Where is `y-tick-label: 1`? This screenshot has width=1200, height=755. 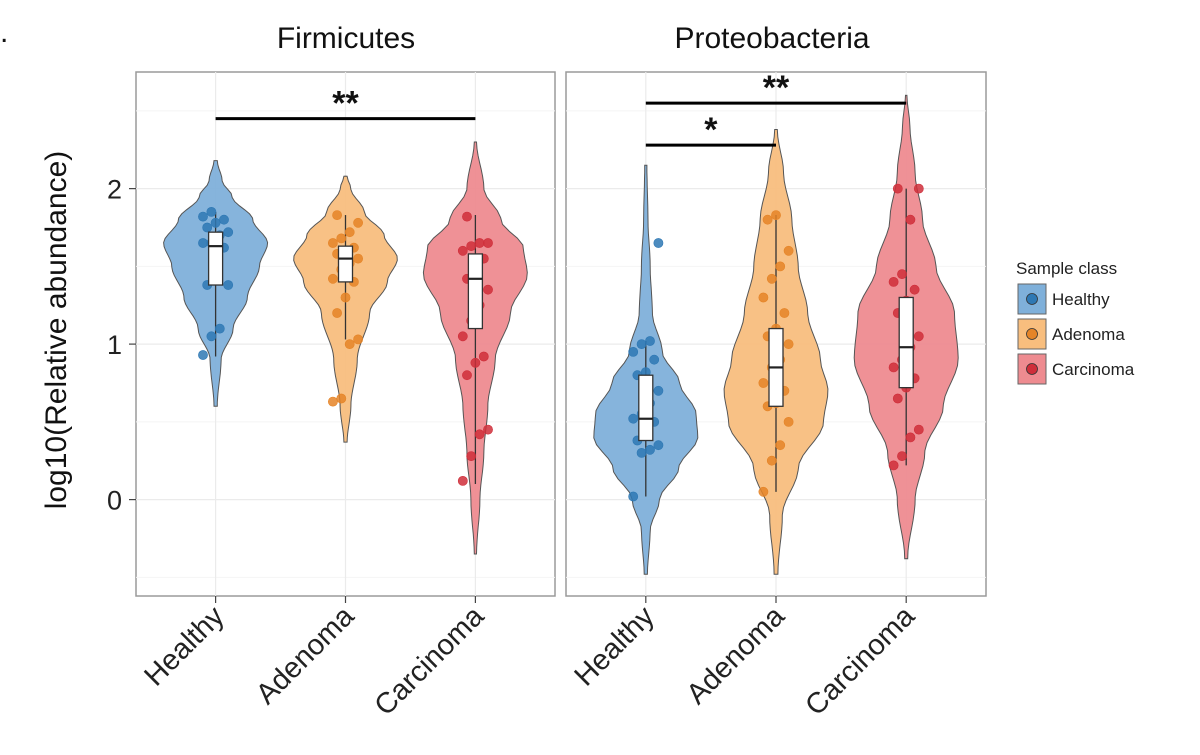
y-tick-label: 1 is located at coordinates (114, 345).